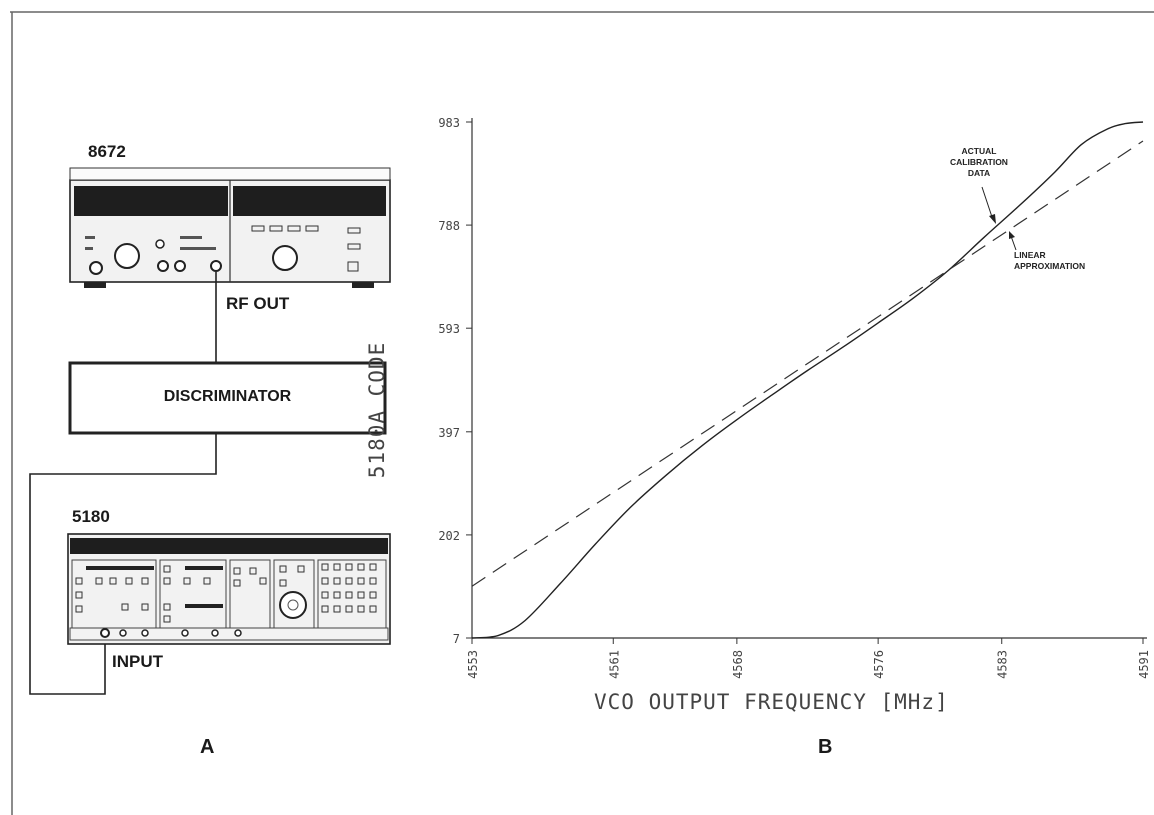 The width and height of the screenshot is (1154, 815). I want to click on actual-leader-line, so click(987, 203).